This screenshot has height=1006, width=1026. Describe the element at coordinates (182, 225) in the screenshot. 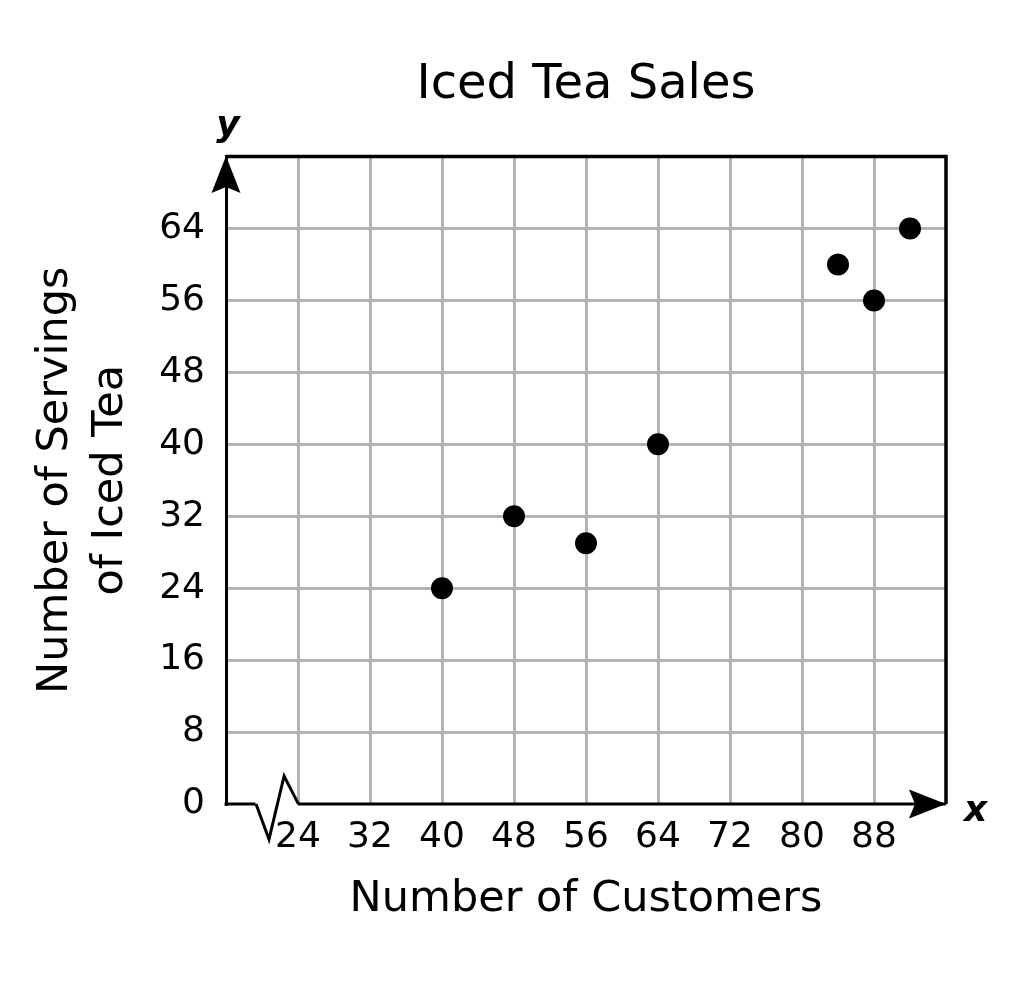

I see `y-tick-label: 64` at that location.